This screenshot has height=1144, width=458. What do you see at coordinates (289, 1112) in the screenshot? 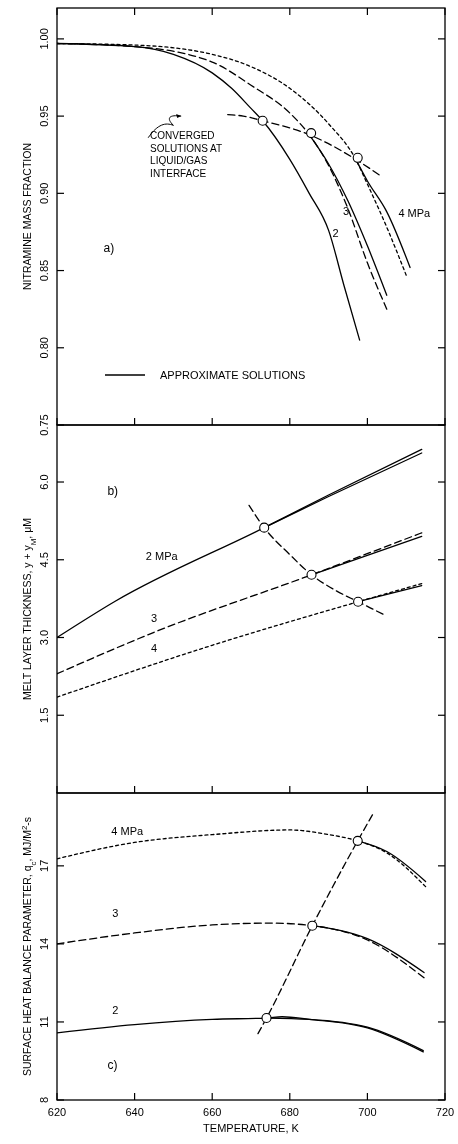
I see `x-tick-label: 680` at bounding box center [289, 1112].